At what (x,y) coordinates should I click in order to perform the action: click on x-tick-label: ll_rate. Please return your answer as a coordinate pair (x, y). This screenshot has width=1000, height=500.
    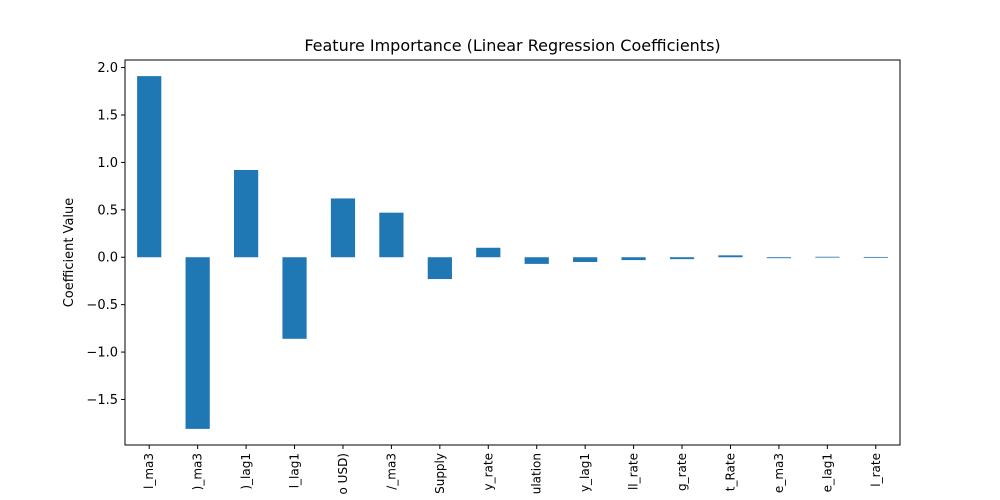
    Looking at the image, I should click on (634, 471).